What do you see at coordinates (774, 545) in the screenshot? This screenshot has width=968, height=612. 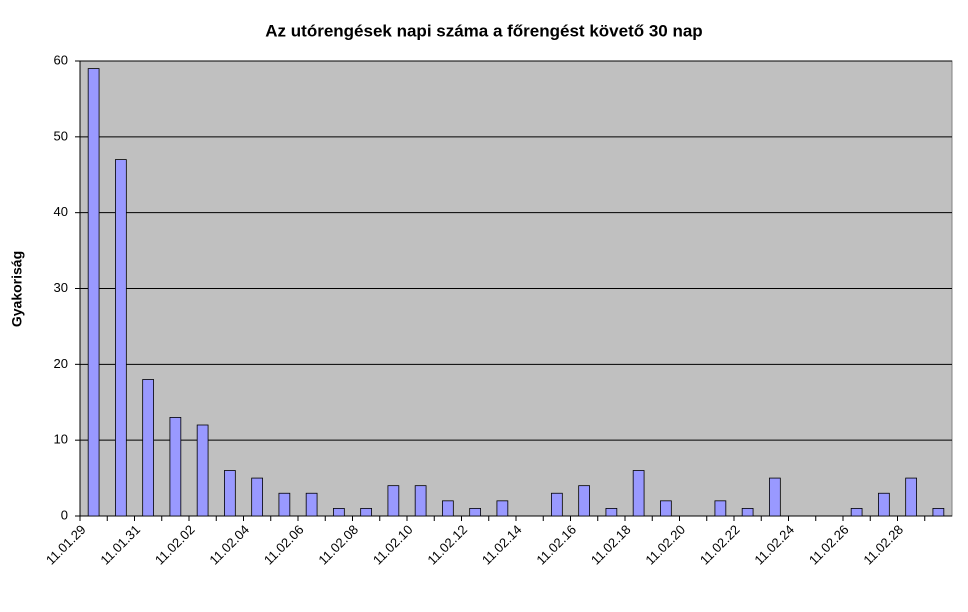 I see `x-tick-label: 11.02.24` at bounding box center [774, 545].